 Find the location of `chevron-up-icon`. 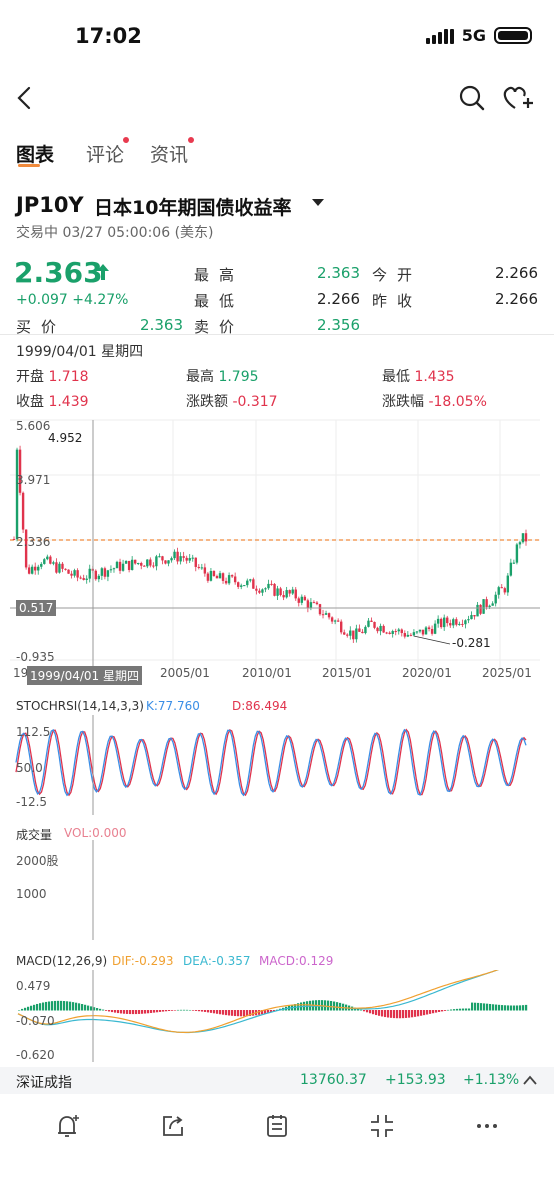

chevron-up-icon is located at coordinates (530, 1080).